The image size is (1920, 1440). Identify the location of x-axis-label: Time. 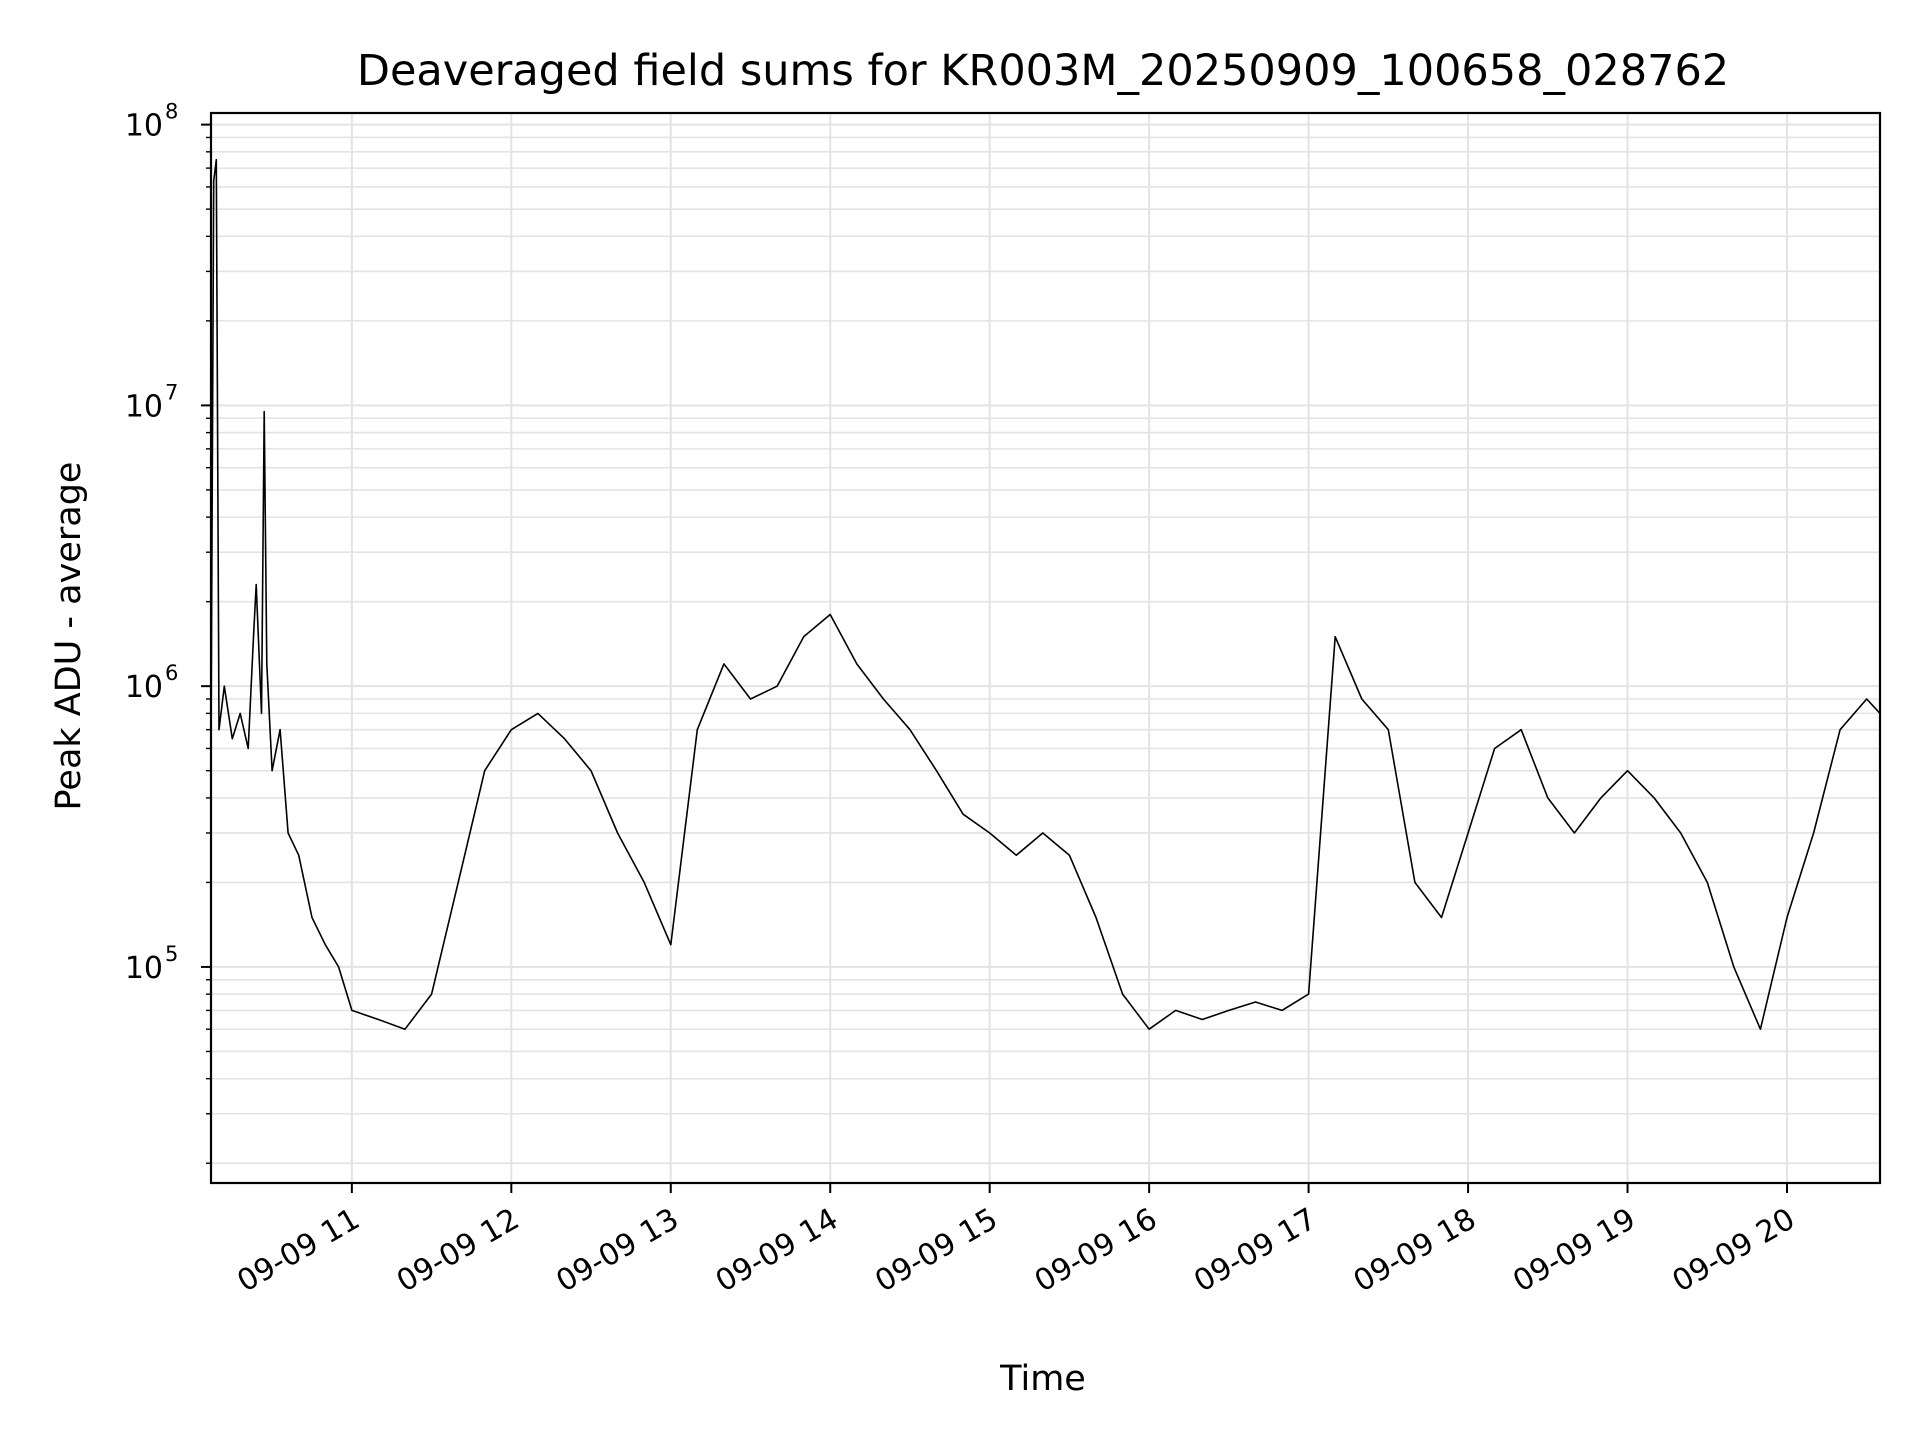
(1042, 1379).